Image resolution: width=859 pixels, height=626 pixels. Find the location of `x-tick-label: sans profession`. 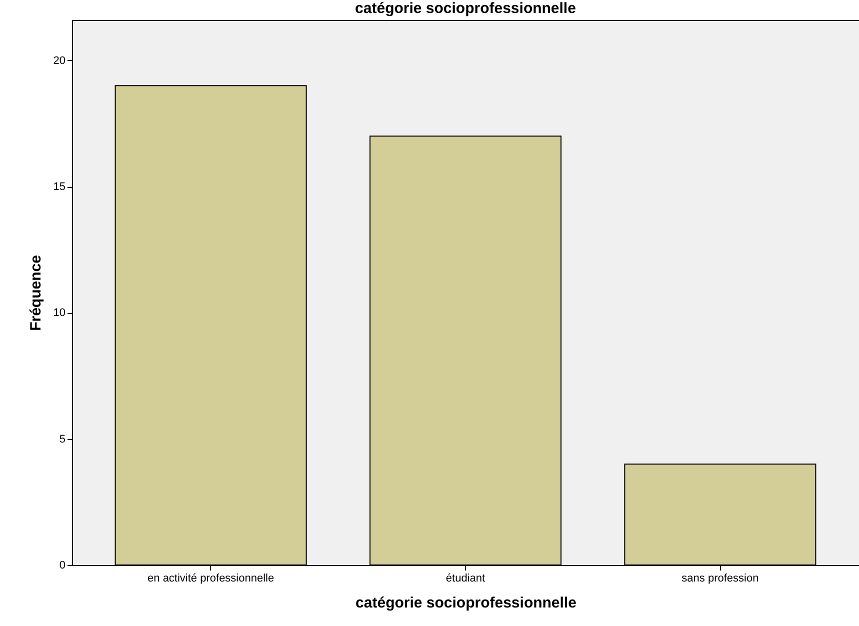

x-tick-label: sans profession is located at coordinates (720, 578).